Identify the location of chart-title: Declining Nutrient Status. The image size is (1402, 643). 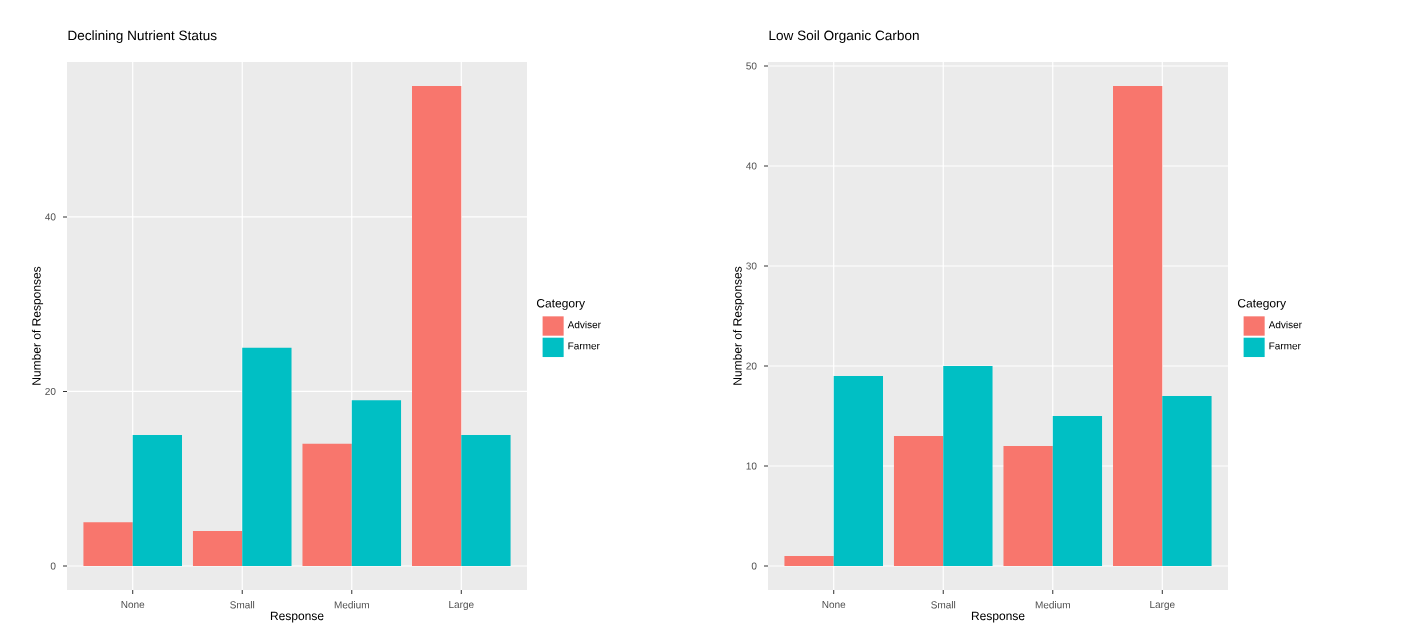
(142, 36).